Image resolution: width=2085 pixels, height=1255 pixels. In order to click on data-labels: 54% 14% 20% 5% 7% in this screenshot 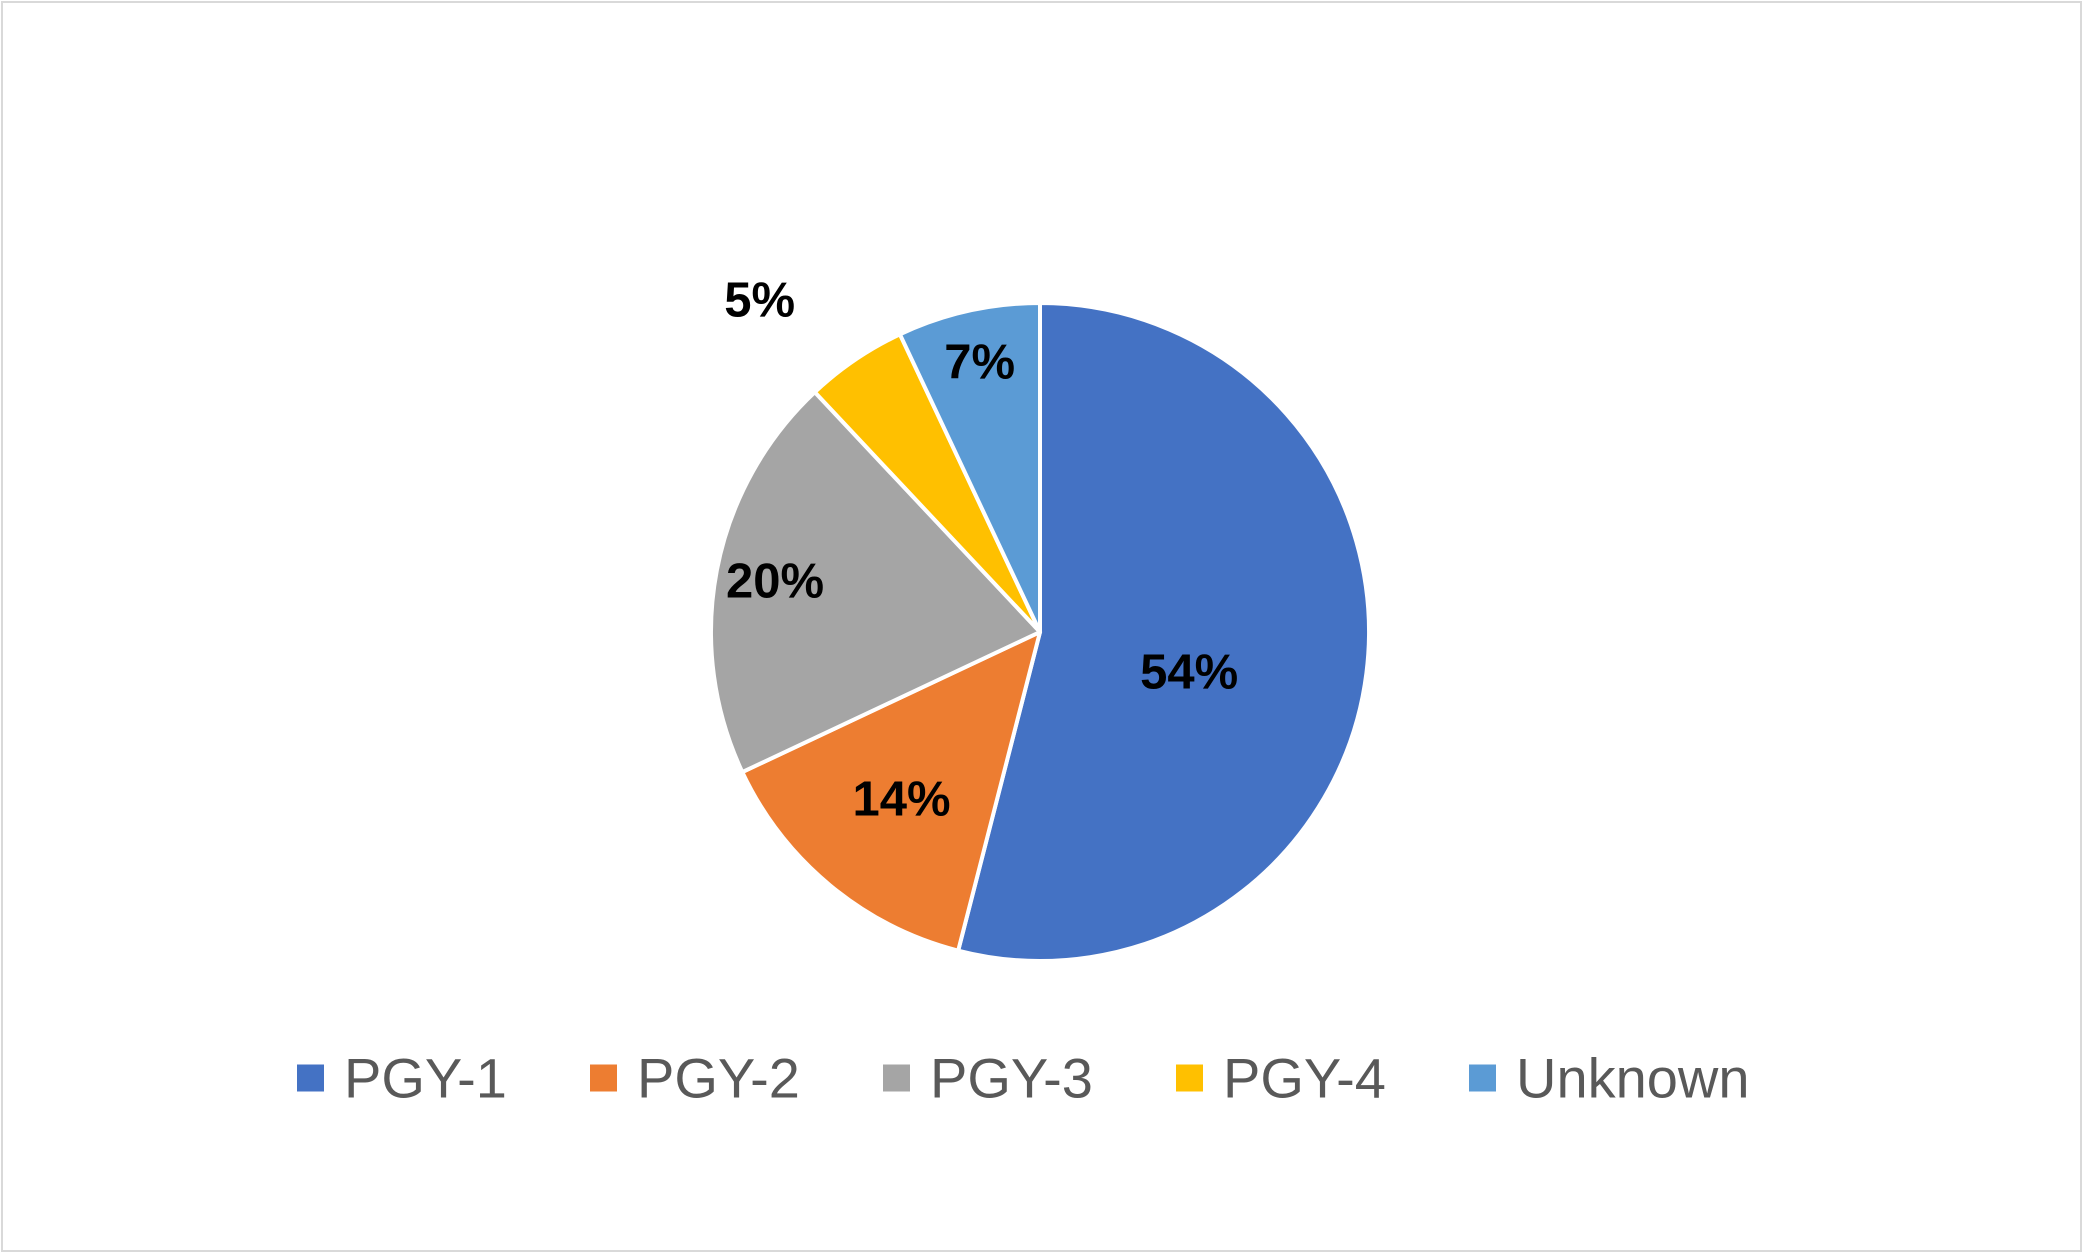, I will do `click(981, 549)`.